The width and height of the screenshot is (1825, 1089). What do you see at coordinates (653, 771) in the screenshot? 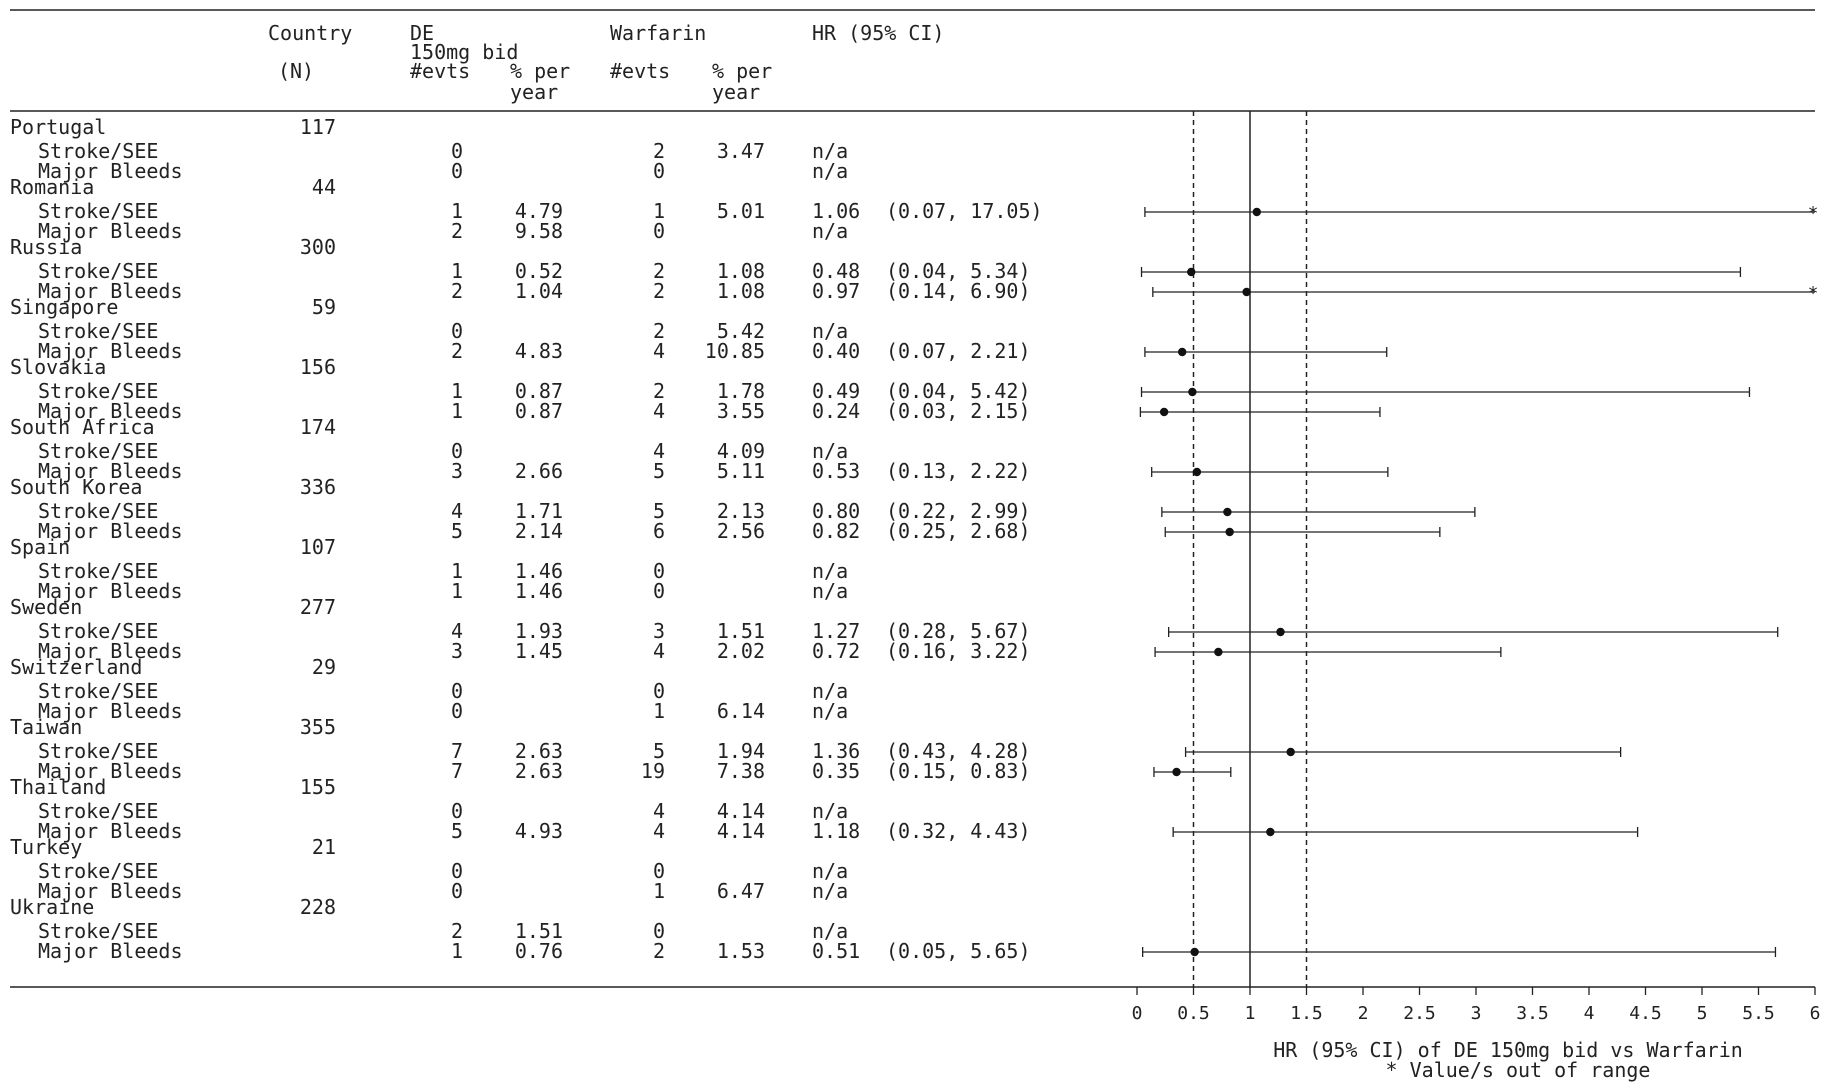
I see `w-evts: 19` at bounding box center [653, 771].